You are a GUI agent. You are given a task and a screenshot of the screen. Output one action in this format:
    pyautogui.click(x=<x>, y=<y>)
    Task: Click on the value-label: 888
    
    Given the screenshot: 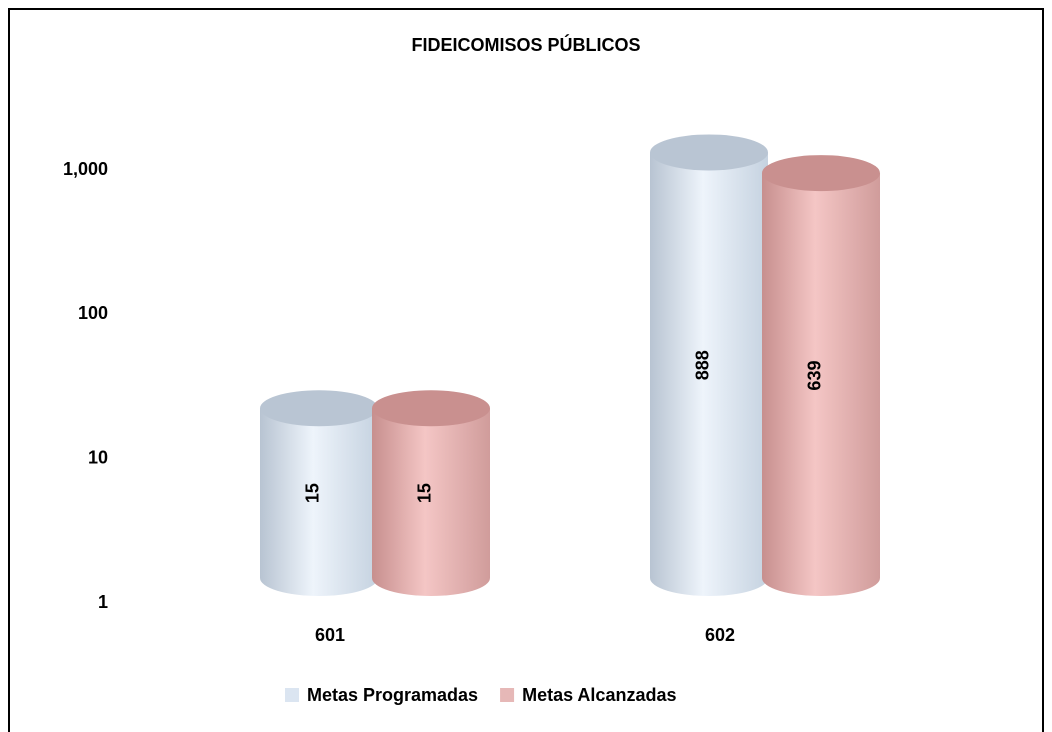 What is the action you would take?
    pyautogui.click(x=703, y=365)
    